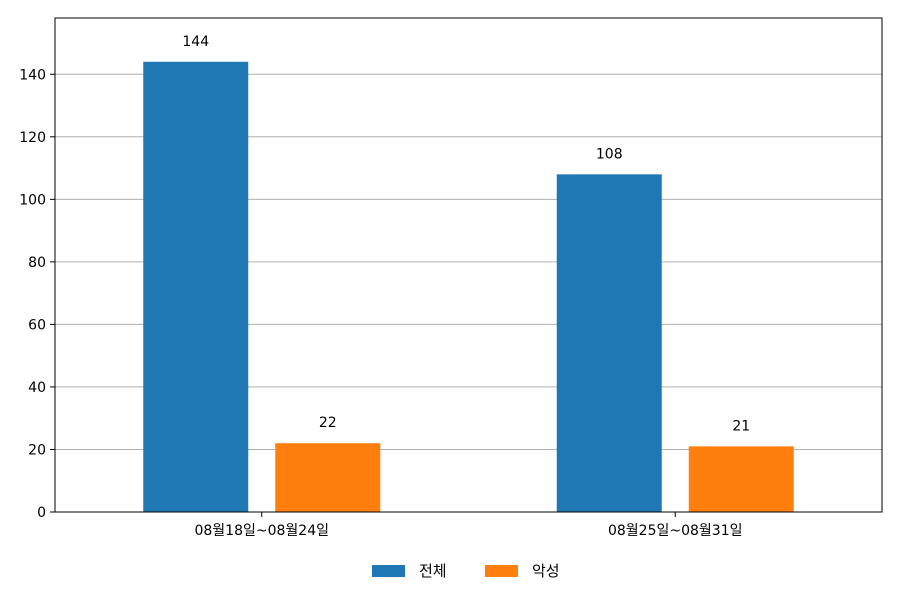 Image resolution: width=900 pixels, height=600 pixels. What do you see at coordinates (32, 75) in the screenshot?
I see `y-tick-label: 140` at bounding box center [32, 75].